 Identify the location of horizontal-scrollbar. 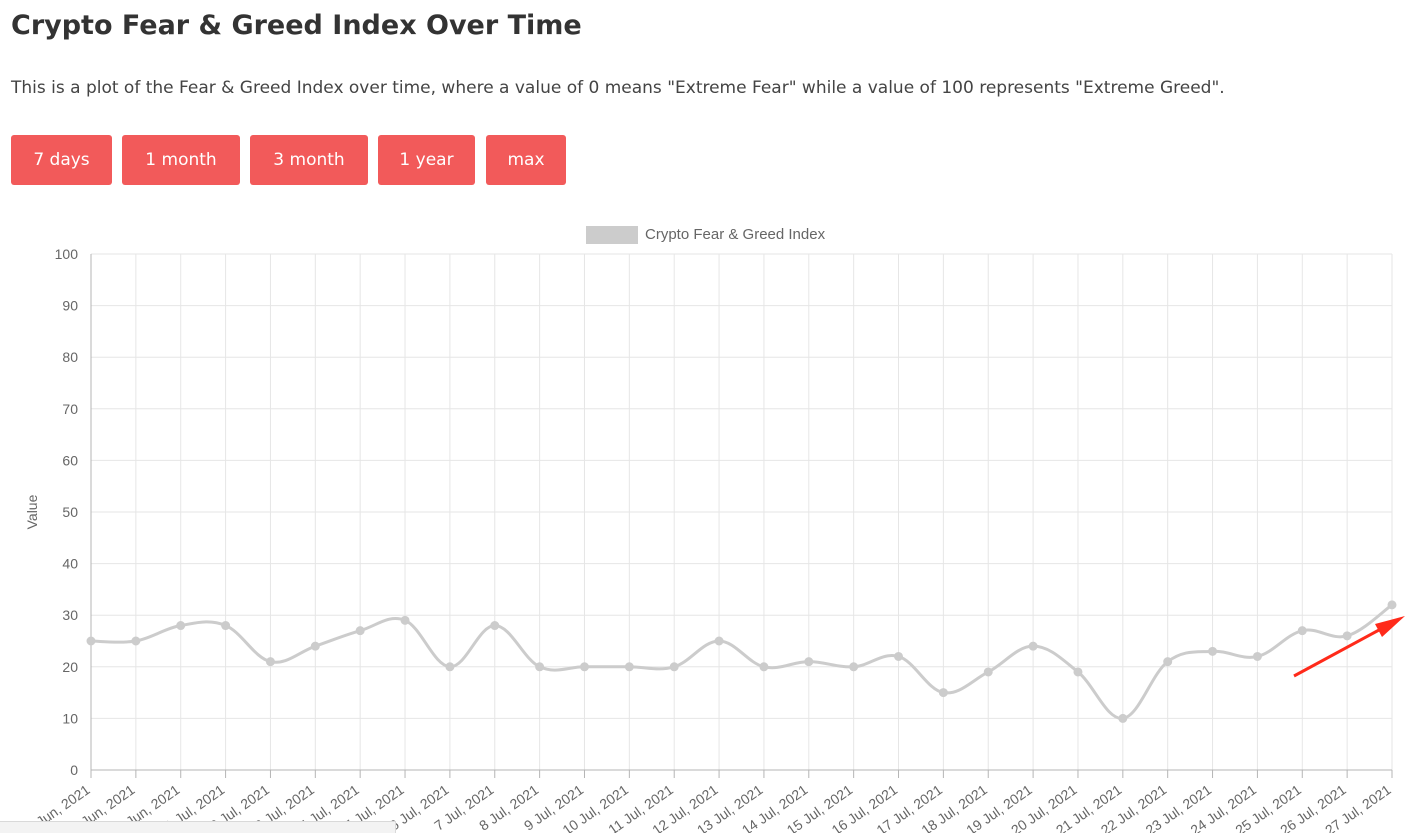
(198, 827).